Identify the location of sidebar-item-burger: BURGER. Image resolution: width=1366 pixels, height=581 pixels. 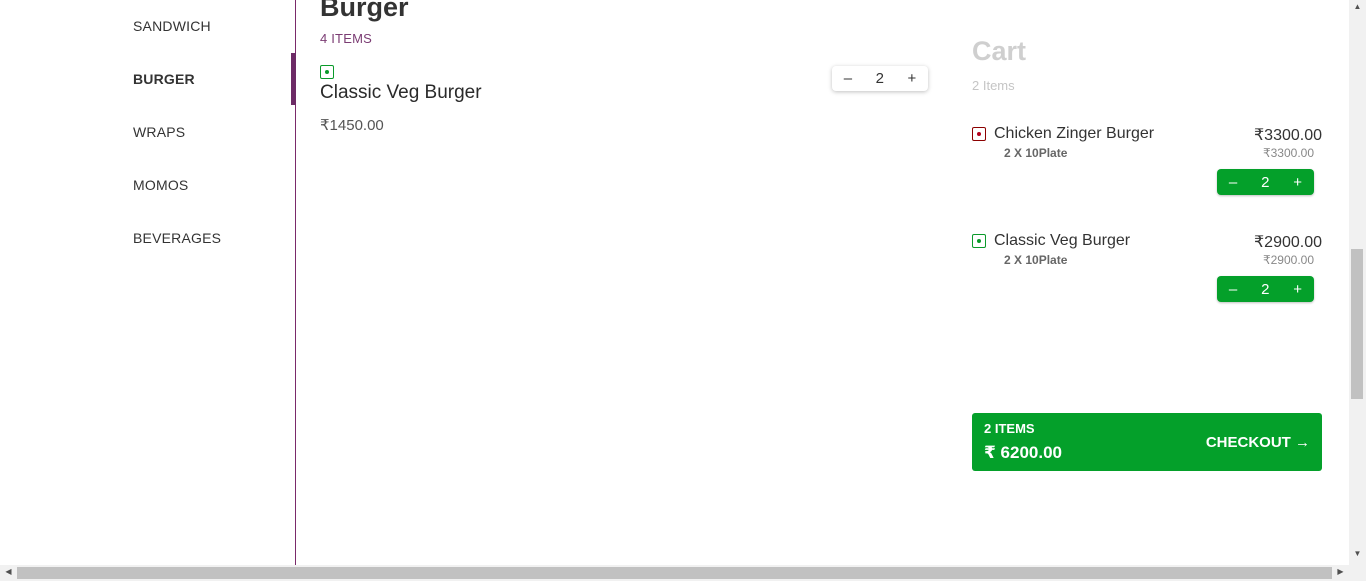
(164, 79).